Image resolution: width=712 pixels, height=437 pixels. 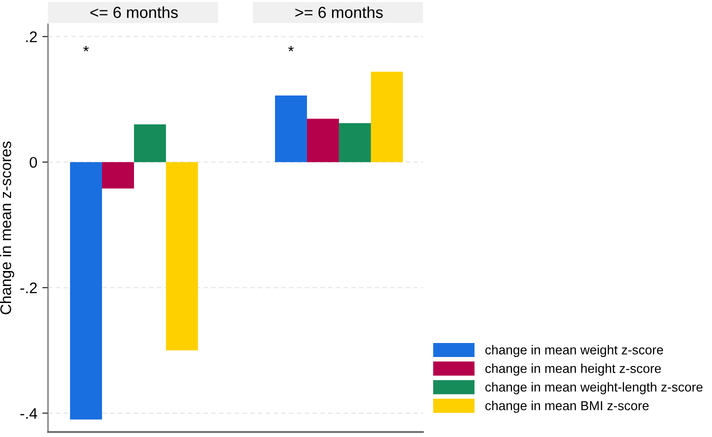 I want to click on legend-label: change in mean weight z-score, so click(x=574, y=350).